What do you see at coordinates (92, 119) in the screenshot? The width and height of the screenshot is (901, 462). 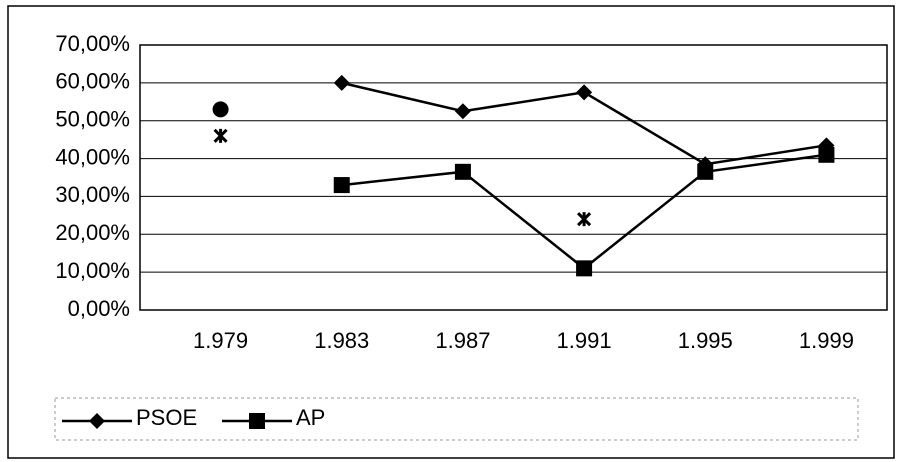 I see `y-tick-label: 50,00%` at bounding box center [92, 119].